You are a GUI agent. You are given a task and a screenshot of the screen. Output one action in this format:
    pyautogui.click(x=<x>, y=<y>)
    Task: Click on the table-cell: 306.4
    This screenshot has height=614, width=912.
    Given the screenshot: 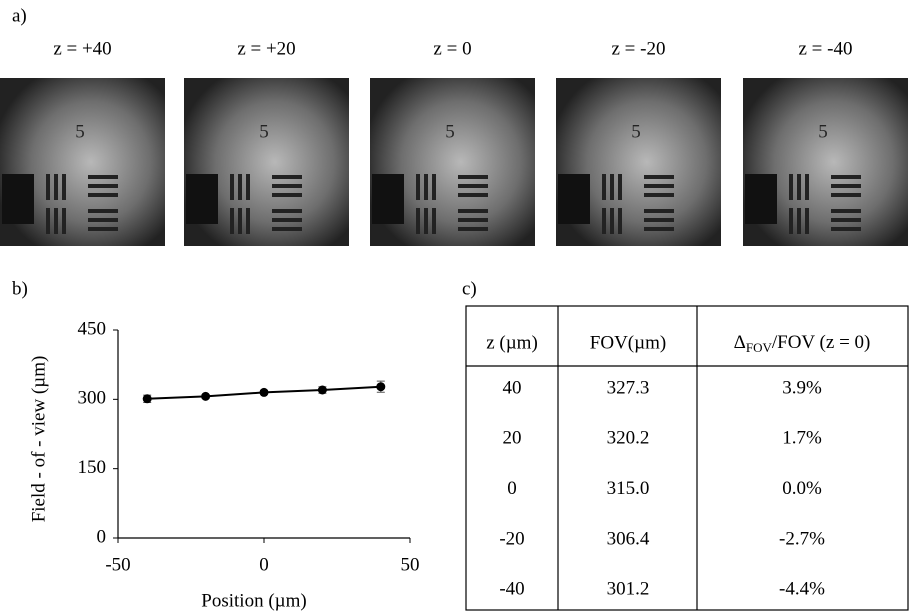 What is the action you would take?
    pyautogui.click(x=628, y=538)
    